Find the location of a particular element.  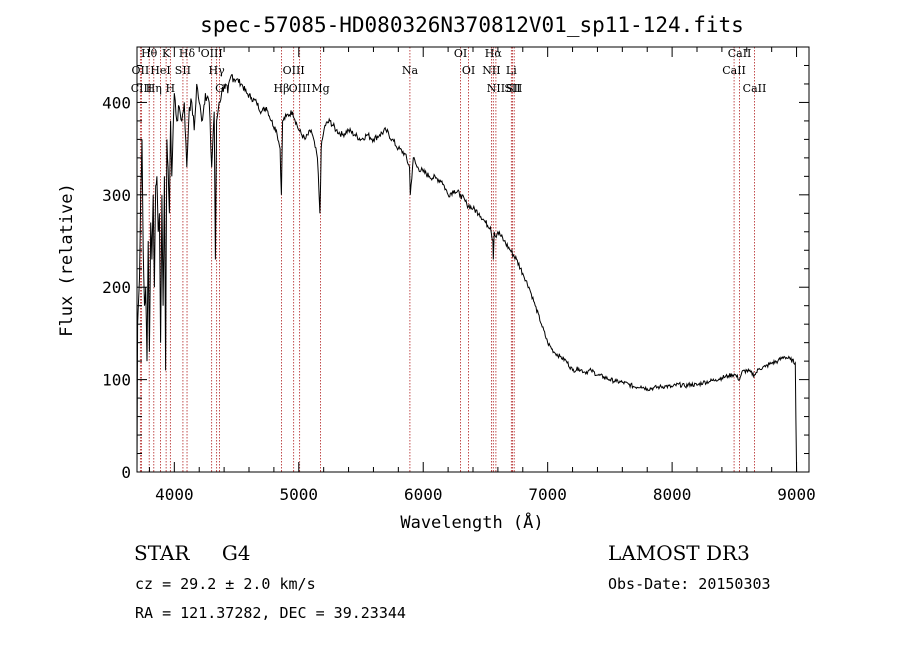

y-tick-label: 400 is located at coordinates (116, 102).